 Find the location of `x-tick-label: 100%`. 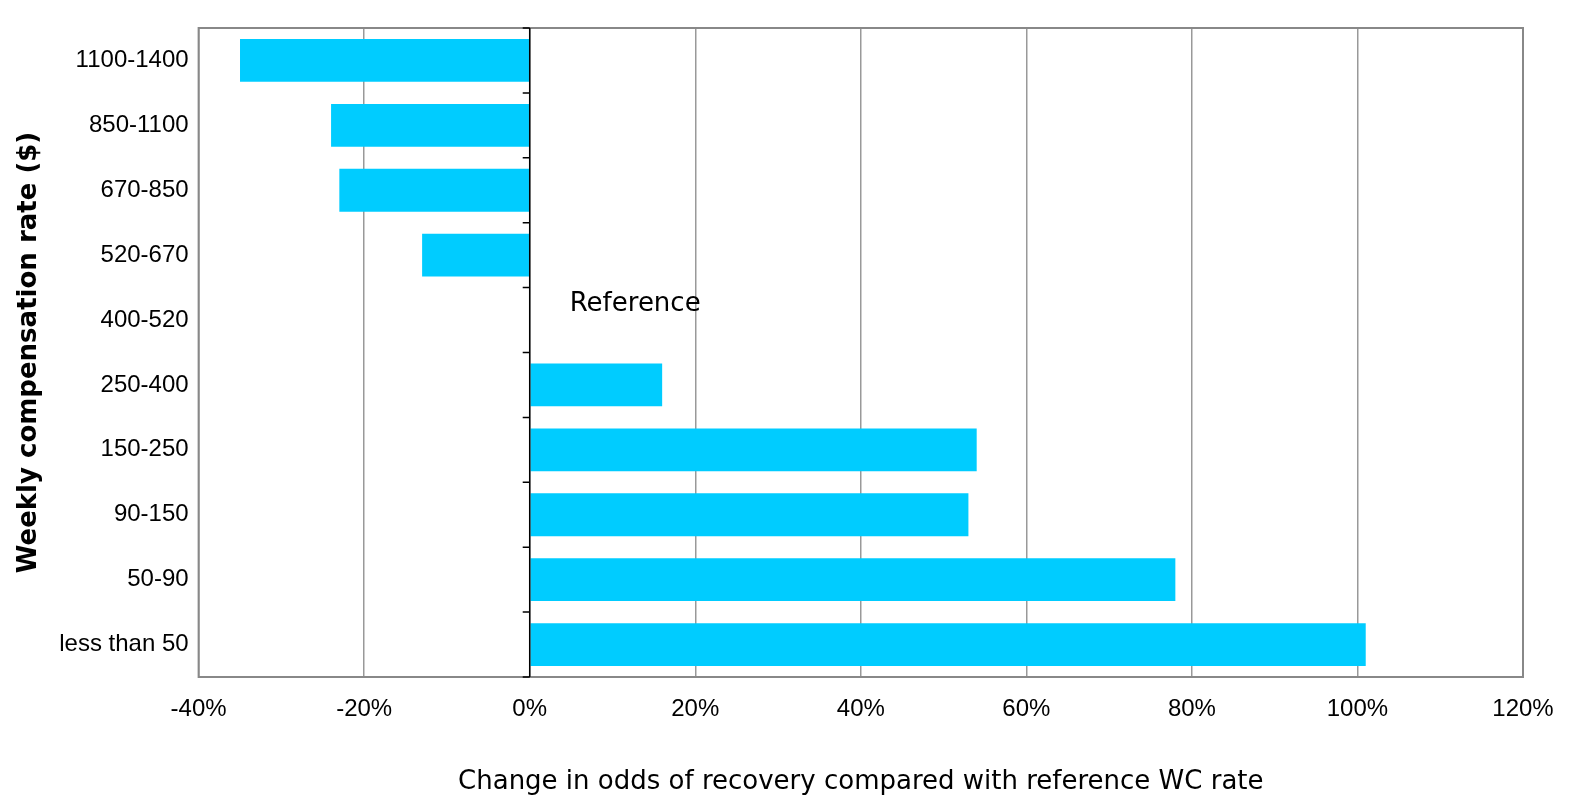

x-tick-label: 100% is located at coordinates (1357, 708).